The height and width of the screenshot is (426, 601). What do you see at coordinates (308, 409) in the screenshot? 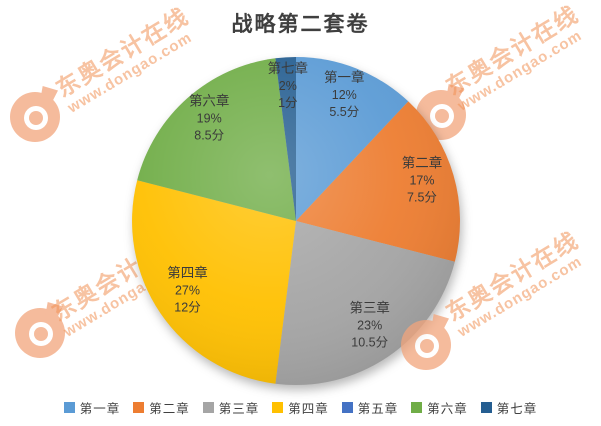
I see `legend-label: 第四章` at bounding box center [308, 409].